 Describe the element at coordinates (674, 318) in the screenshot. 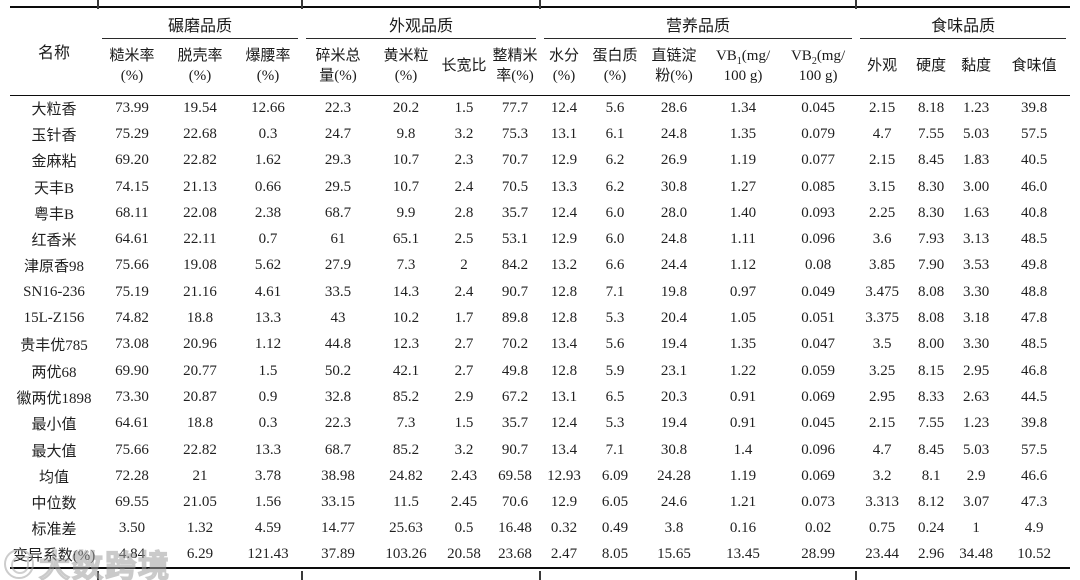

I see `cell-value: 20.4` at that location.